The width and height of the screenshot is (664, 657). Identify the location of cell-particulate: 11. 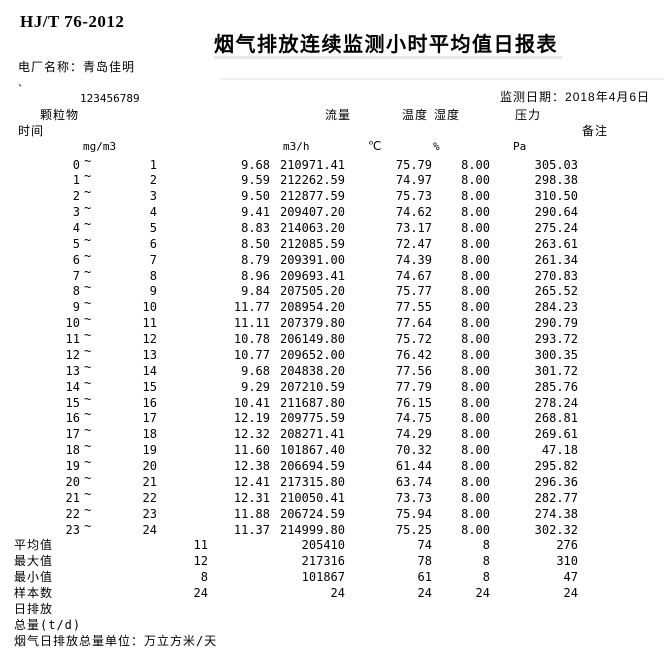
(200, 545).